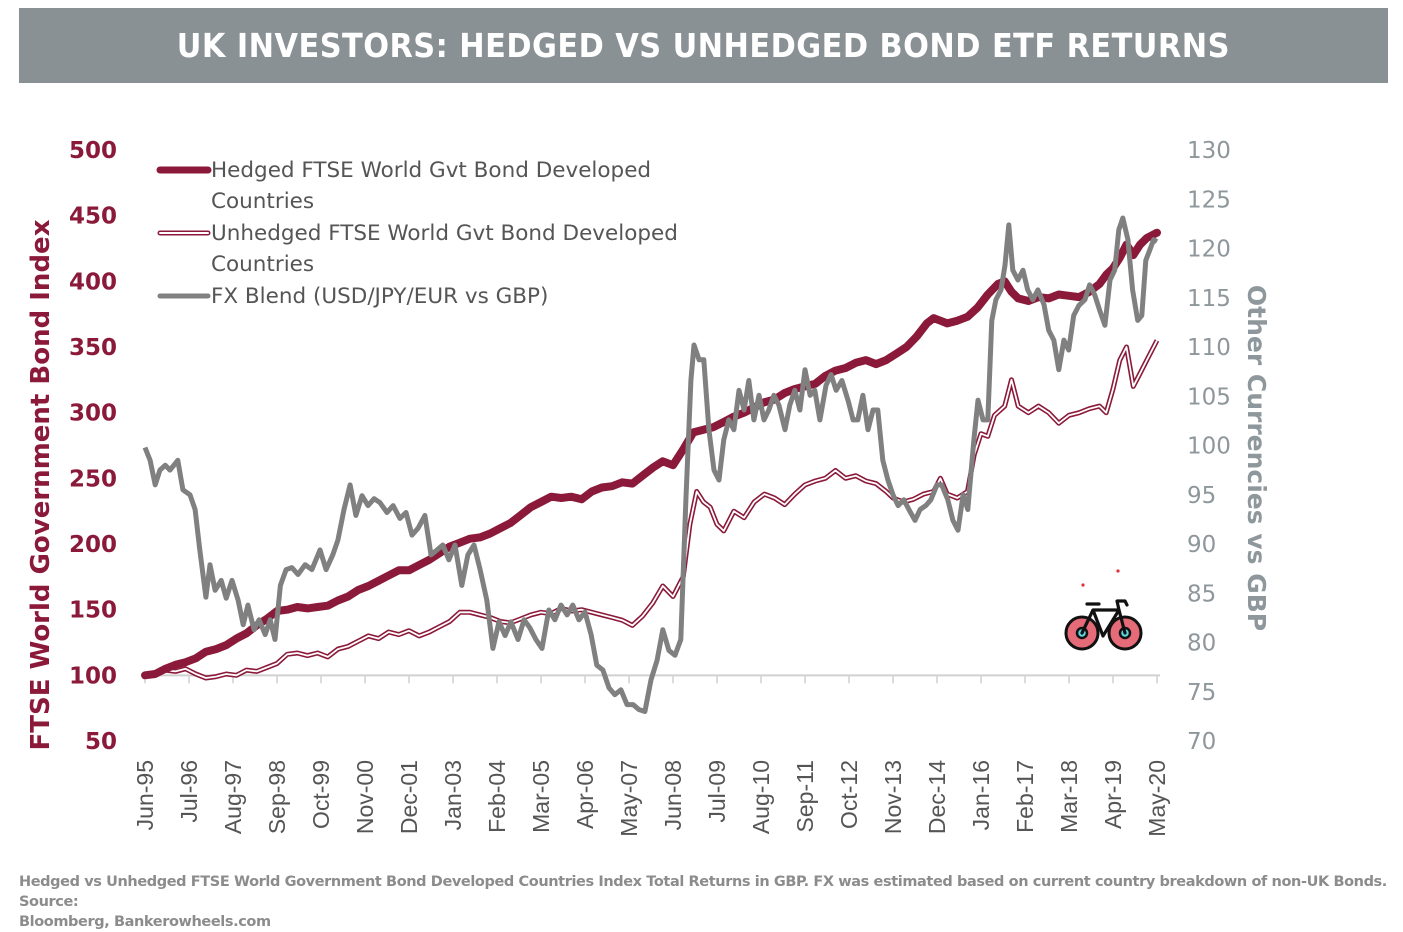 The height and width of the screenshot is (932, 1403). I want to click on right-axis-tick-label: 125, so click(1209, 200).